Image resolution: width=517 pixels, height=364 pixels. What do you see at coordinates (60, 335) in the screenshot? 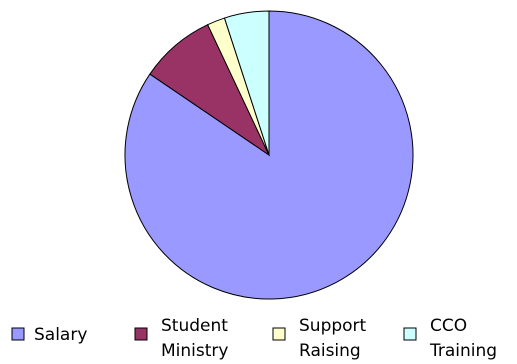
I see `legend-label-salary: Salary` at bounding box center [60, 335].